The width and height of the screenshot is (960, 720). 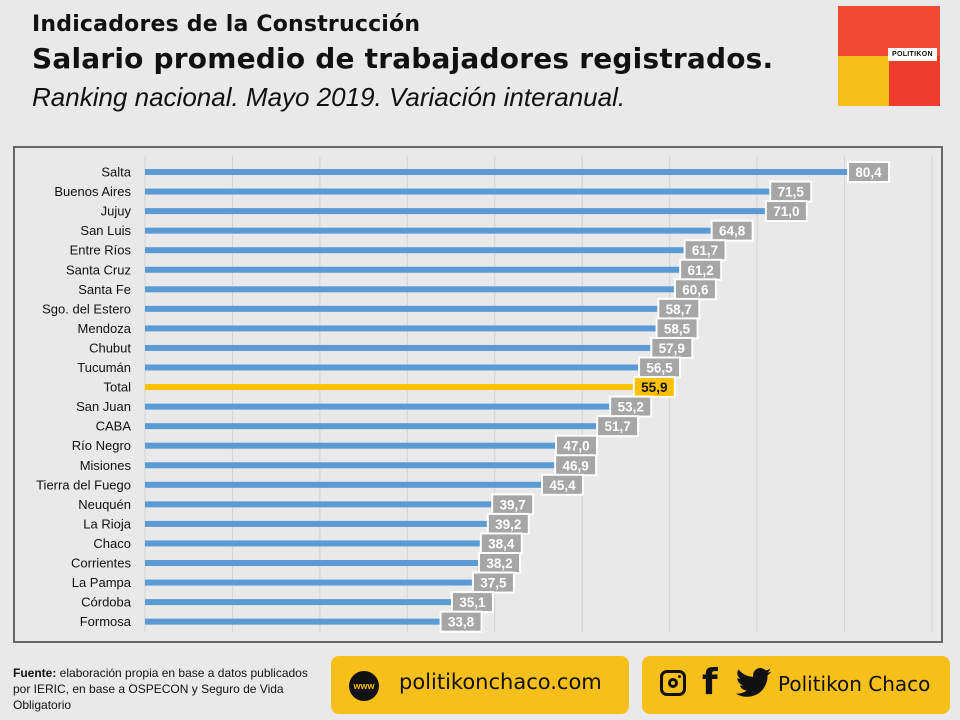 I want to click on data-label: 64,8, so click(x=732, y=231).